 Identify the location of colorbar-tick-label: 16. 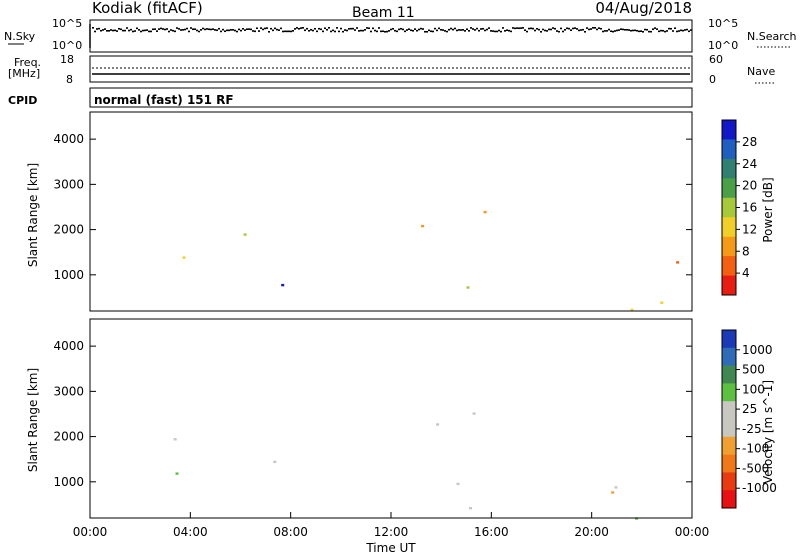
(749, 208).